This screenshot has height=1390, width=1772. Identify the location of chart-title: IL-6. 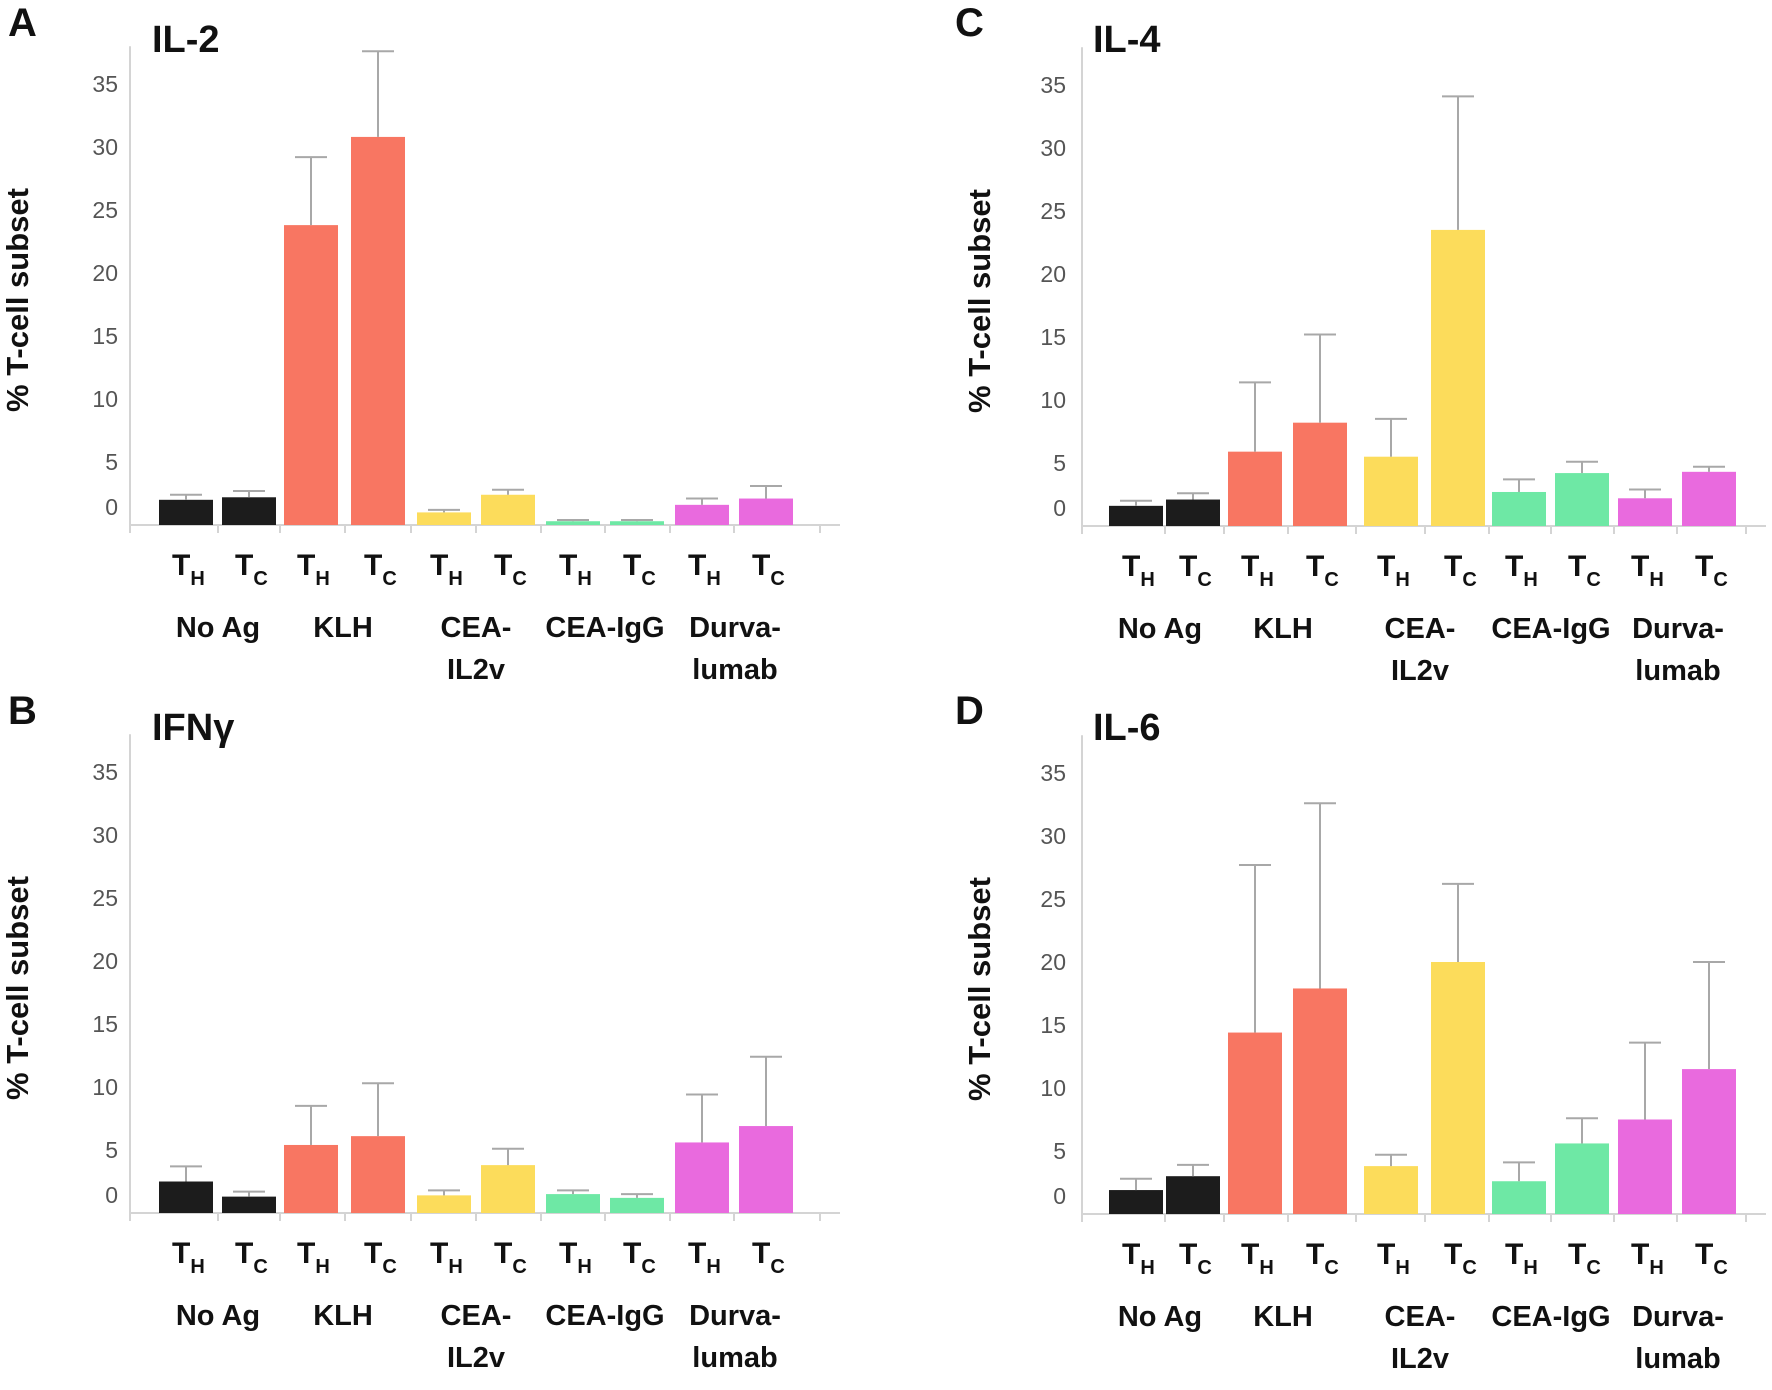
(1127, 728).